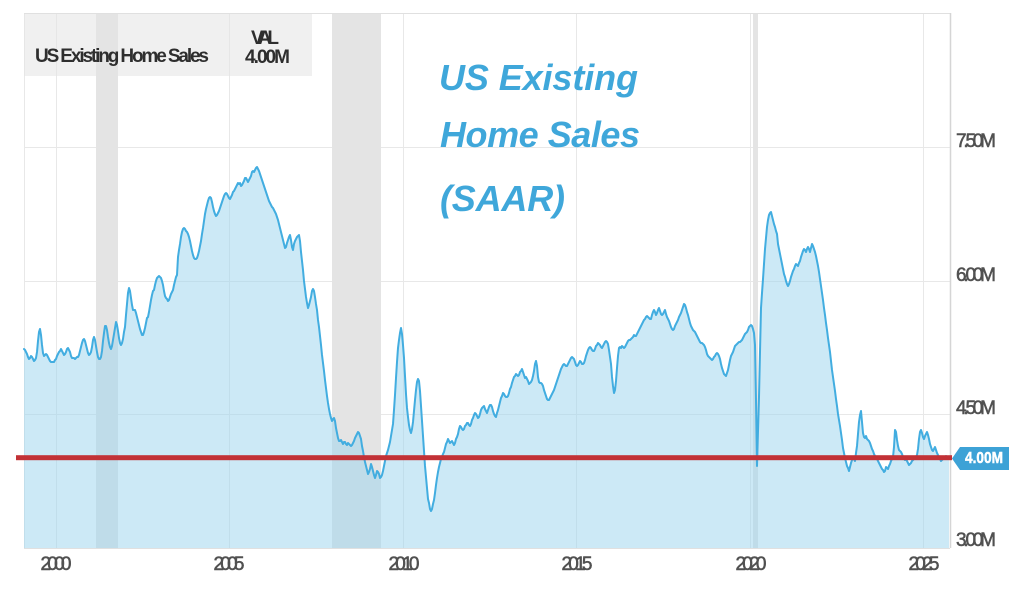 This screenshot has height=590, width=1024. I want to click on svg-text: 2020, so click(751, 564).